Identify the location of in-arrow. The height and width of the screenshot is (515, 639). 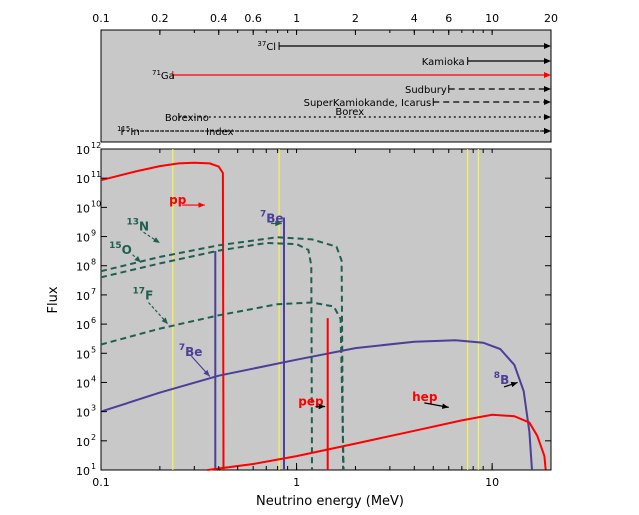
(547, 131).